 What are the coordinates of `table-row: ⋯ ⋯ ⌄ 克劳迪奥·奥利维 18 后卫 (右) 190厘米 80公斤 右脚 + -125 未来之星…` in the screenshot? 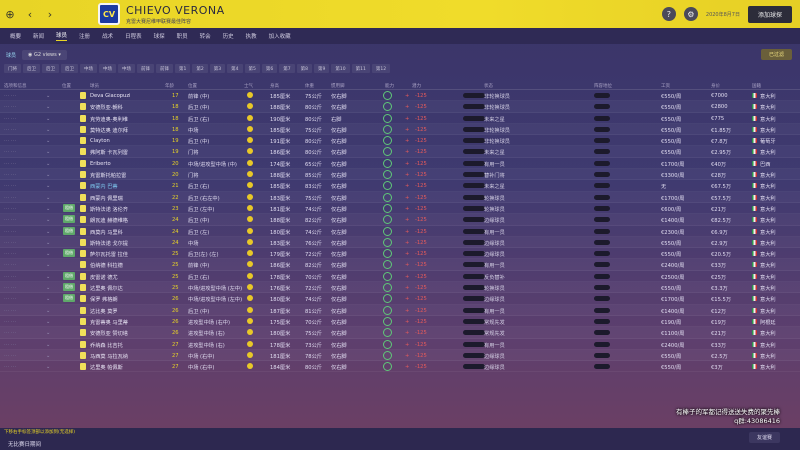 It's located at (400, 118).